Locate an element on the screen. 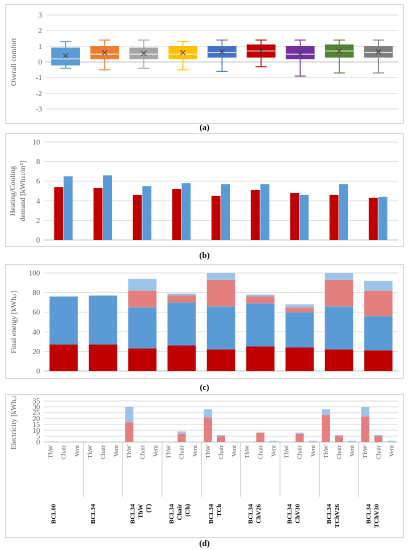  y-tick-label: 25 is located at coordinates (37, 412).